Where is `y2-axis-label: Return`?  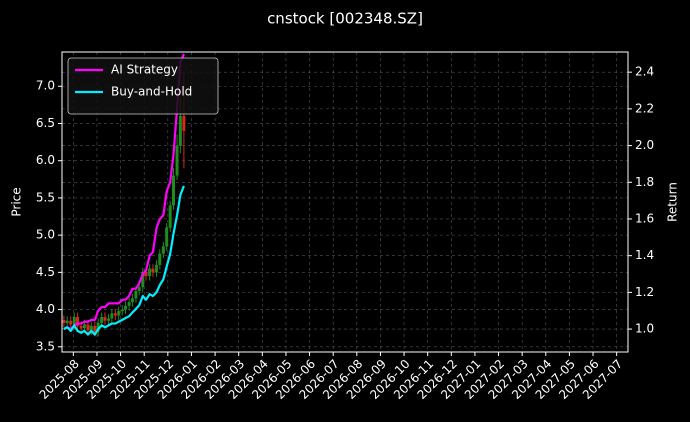
y2-axis-label: Return is located at coordinates (673, 202).